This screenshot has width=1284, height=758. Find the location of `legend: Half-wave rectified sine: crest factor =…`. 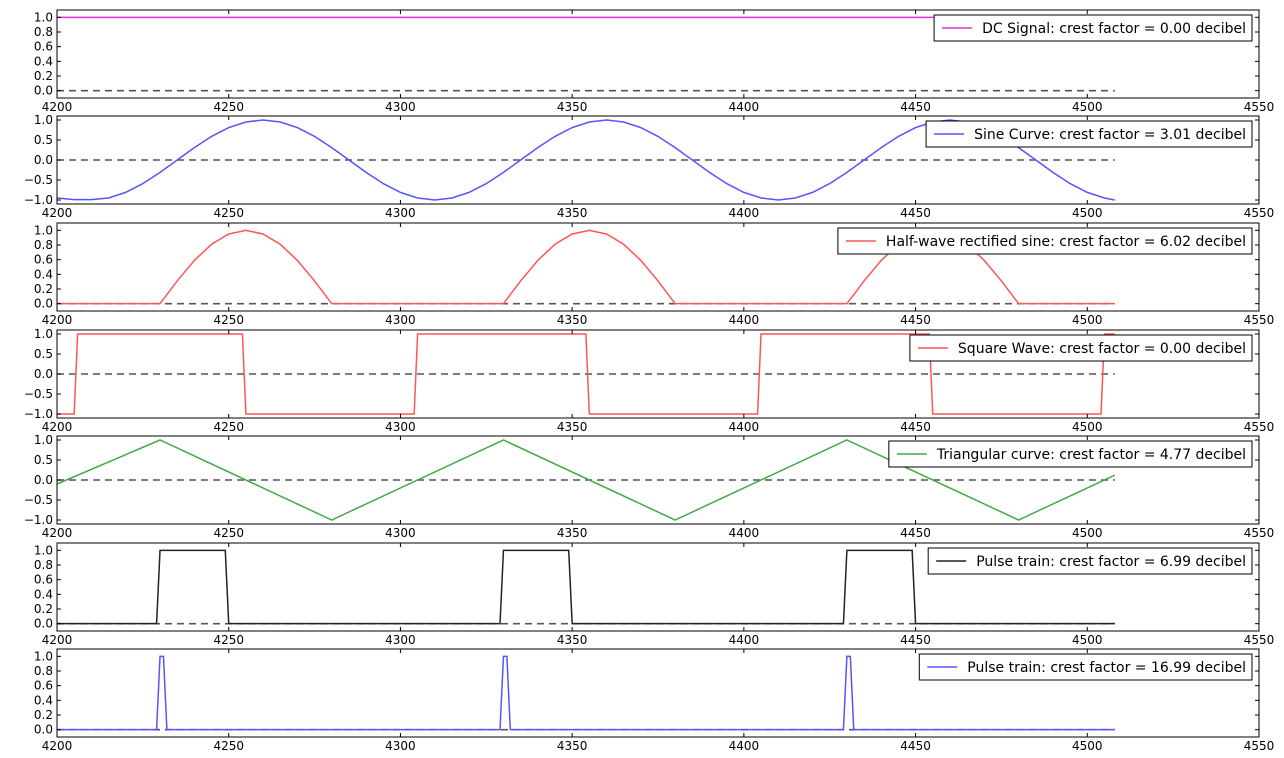

legend: Half-wave rectified sine: crest factor =… is located at coordinates (1045, 241).